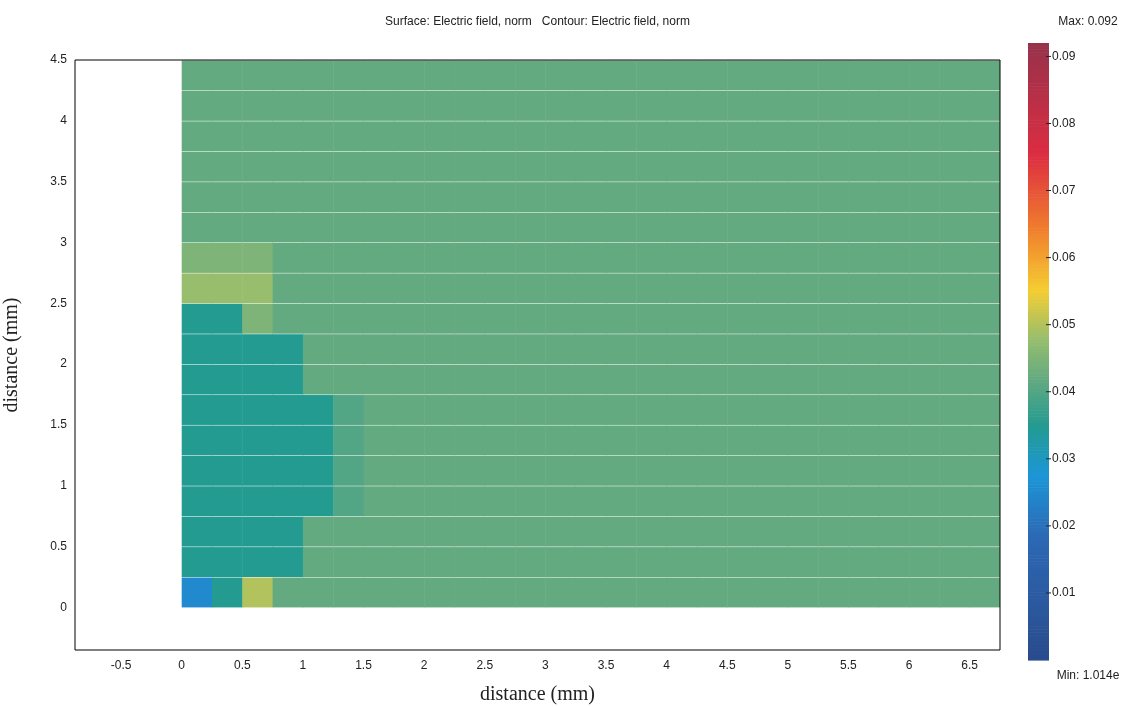 This screenshot has width=1148, height=707. I want to click on x-tick-label: -0.5, so click(121, 664).